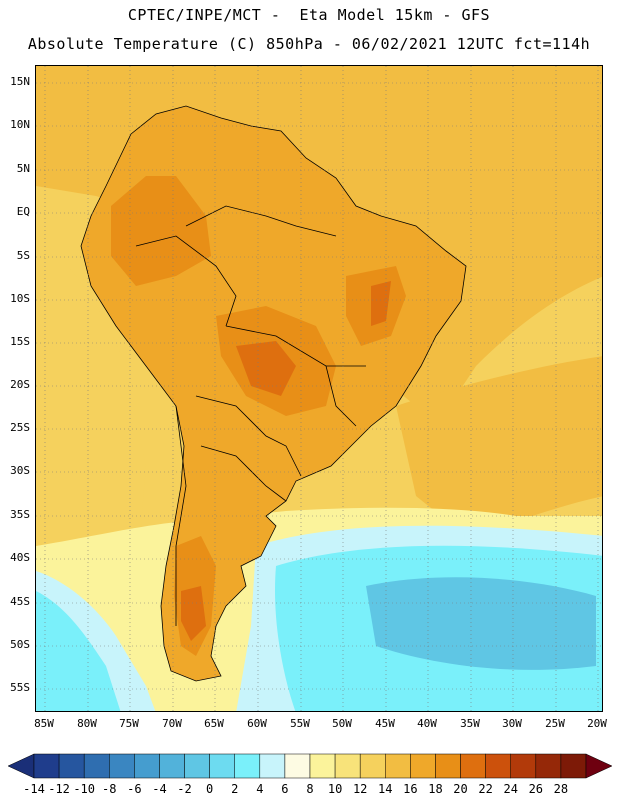  What do you see at coordinates (410, 789) in the screenshot?
I see `colorbar-tick-label: 16` at bounding box center [410, 789].